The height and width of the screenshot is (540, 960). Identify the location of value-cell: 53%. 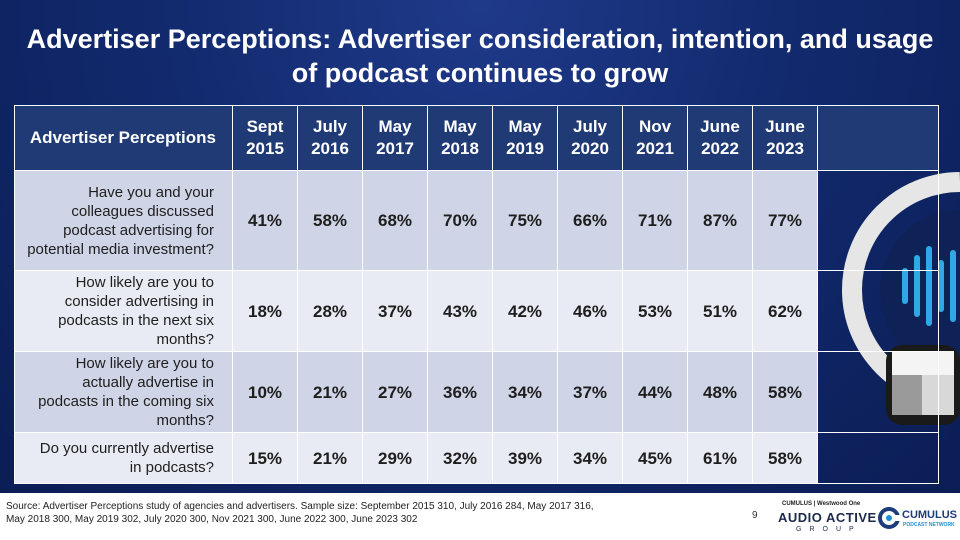
(655, 311).